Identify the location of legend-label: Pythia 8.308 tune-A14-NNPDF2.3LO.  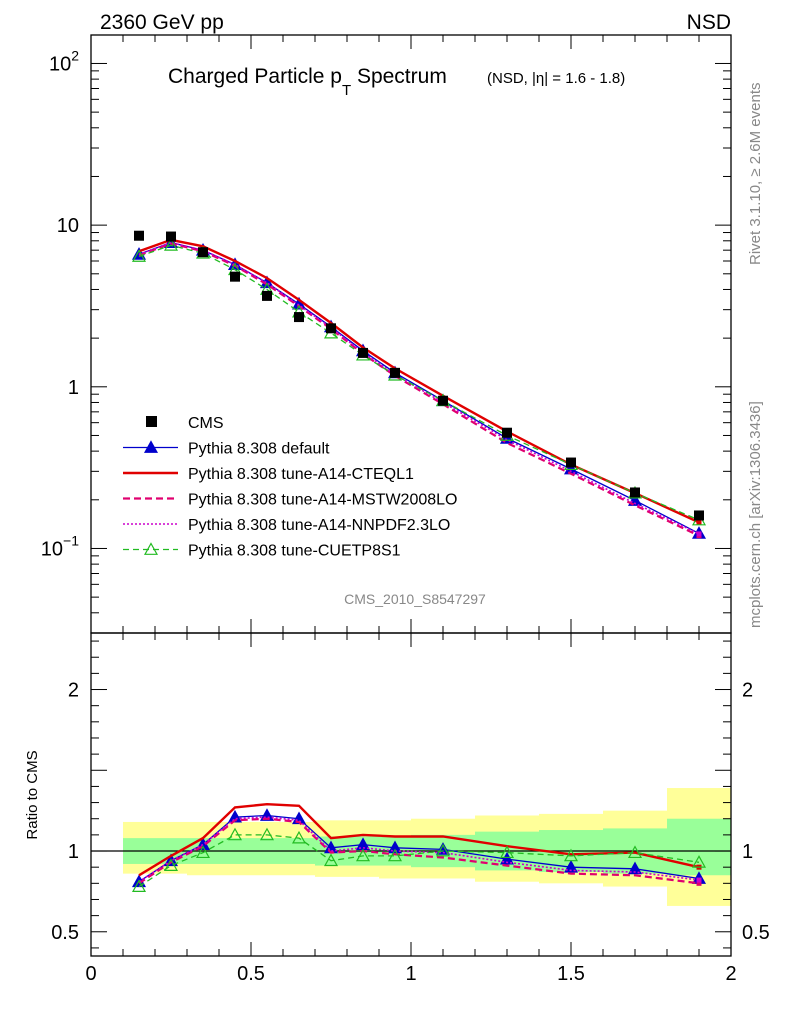
(319, 525).